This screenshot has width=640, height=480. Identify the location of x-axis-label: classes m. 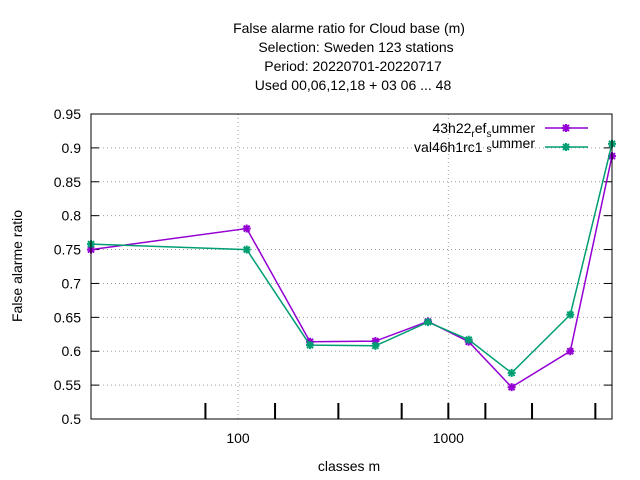
(349, 466).